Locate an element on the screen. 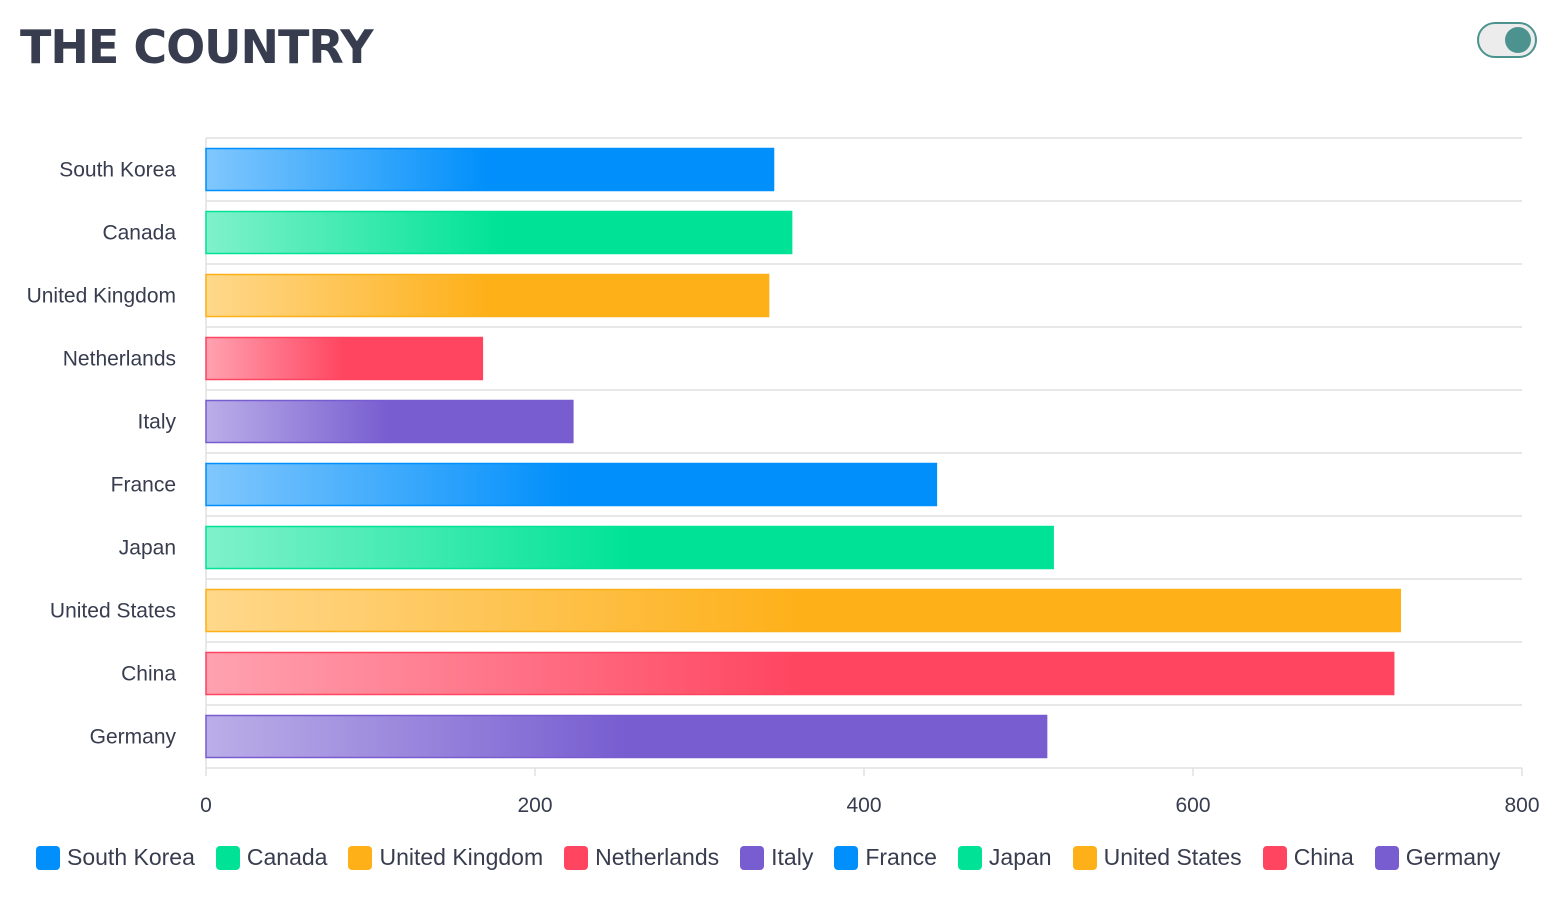 This screenshot has width=1560, height=900. bar-canada is located at coordinates (499, 232).